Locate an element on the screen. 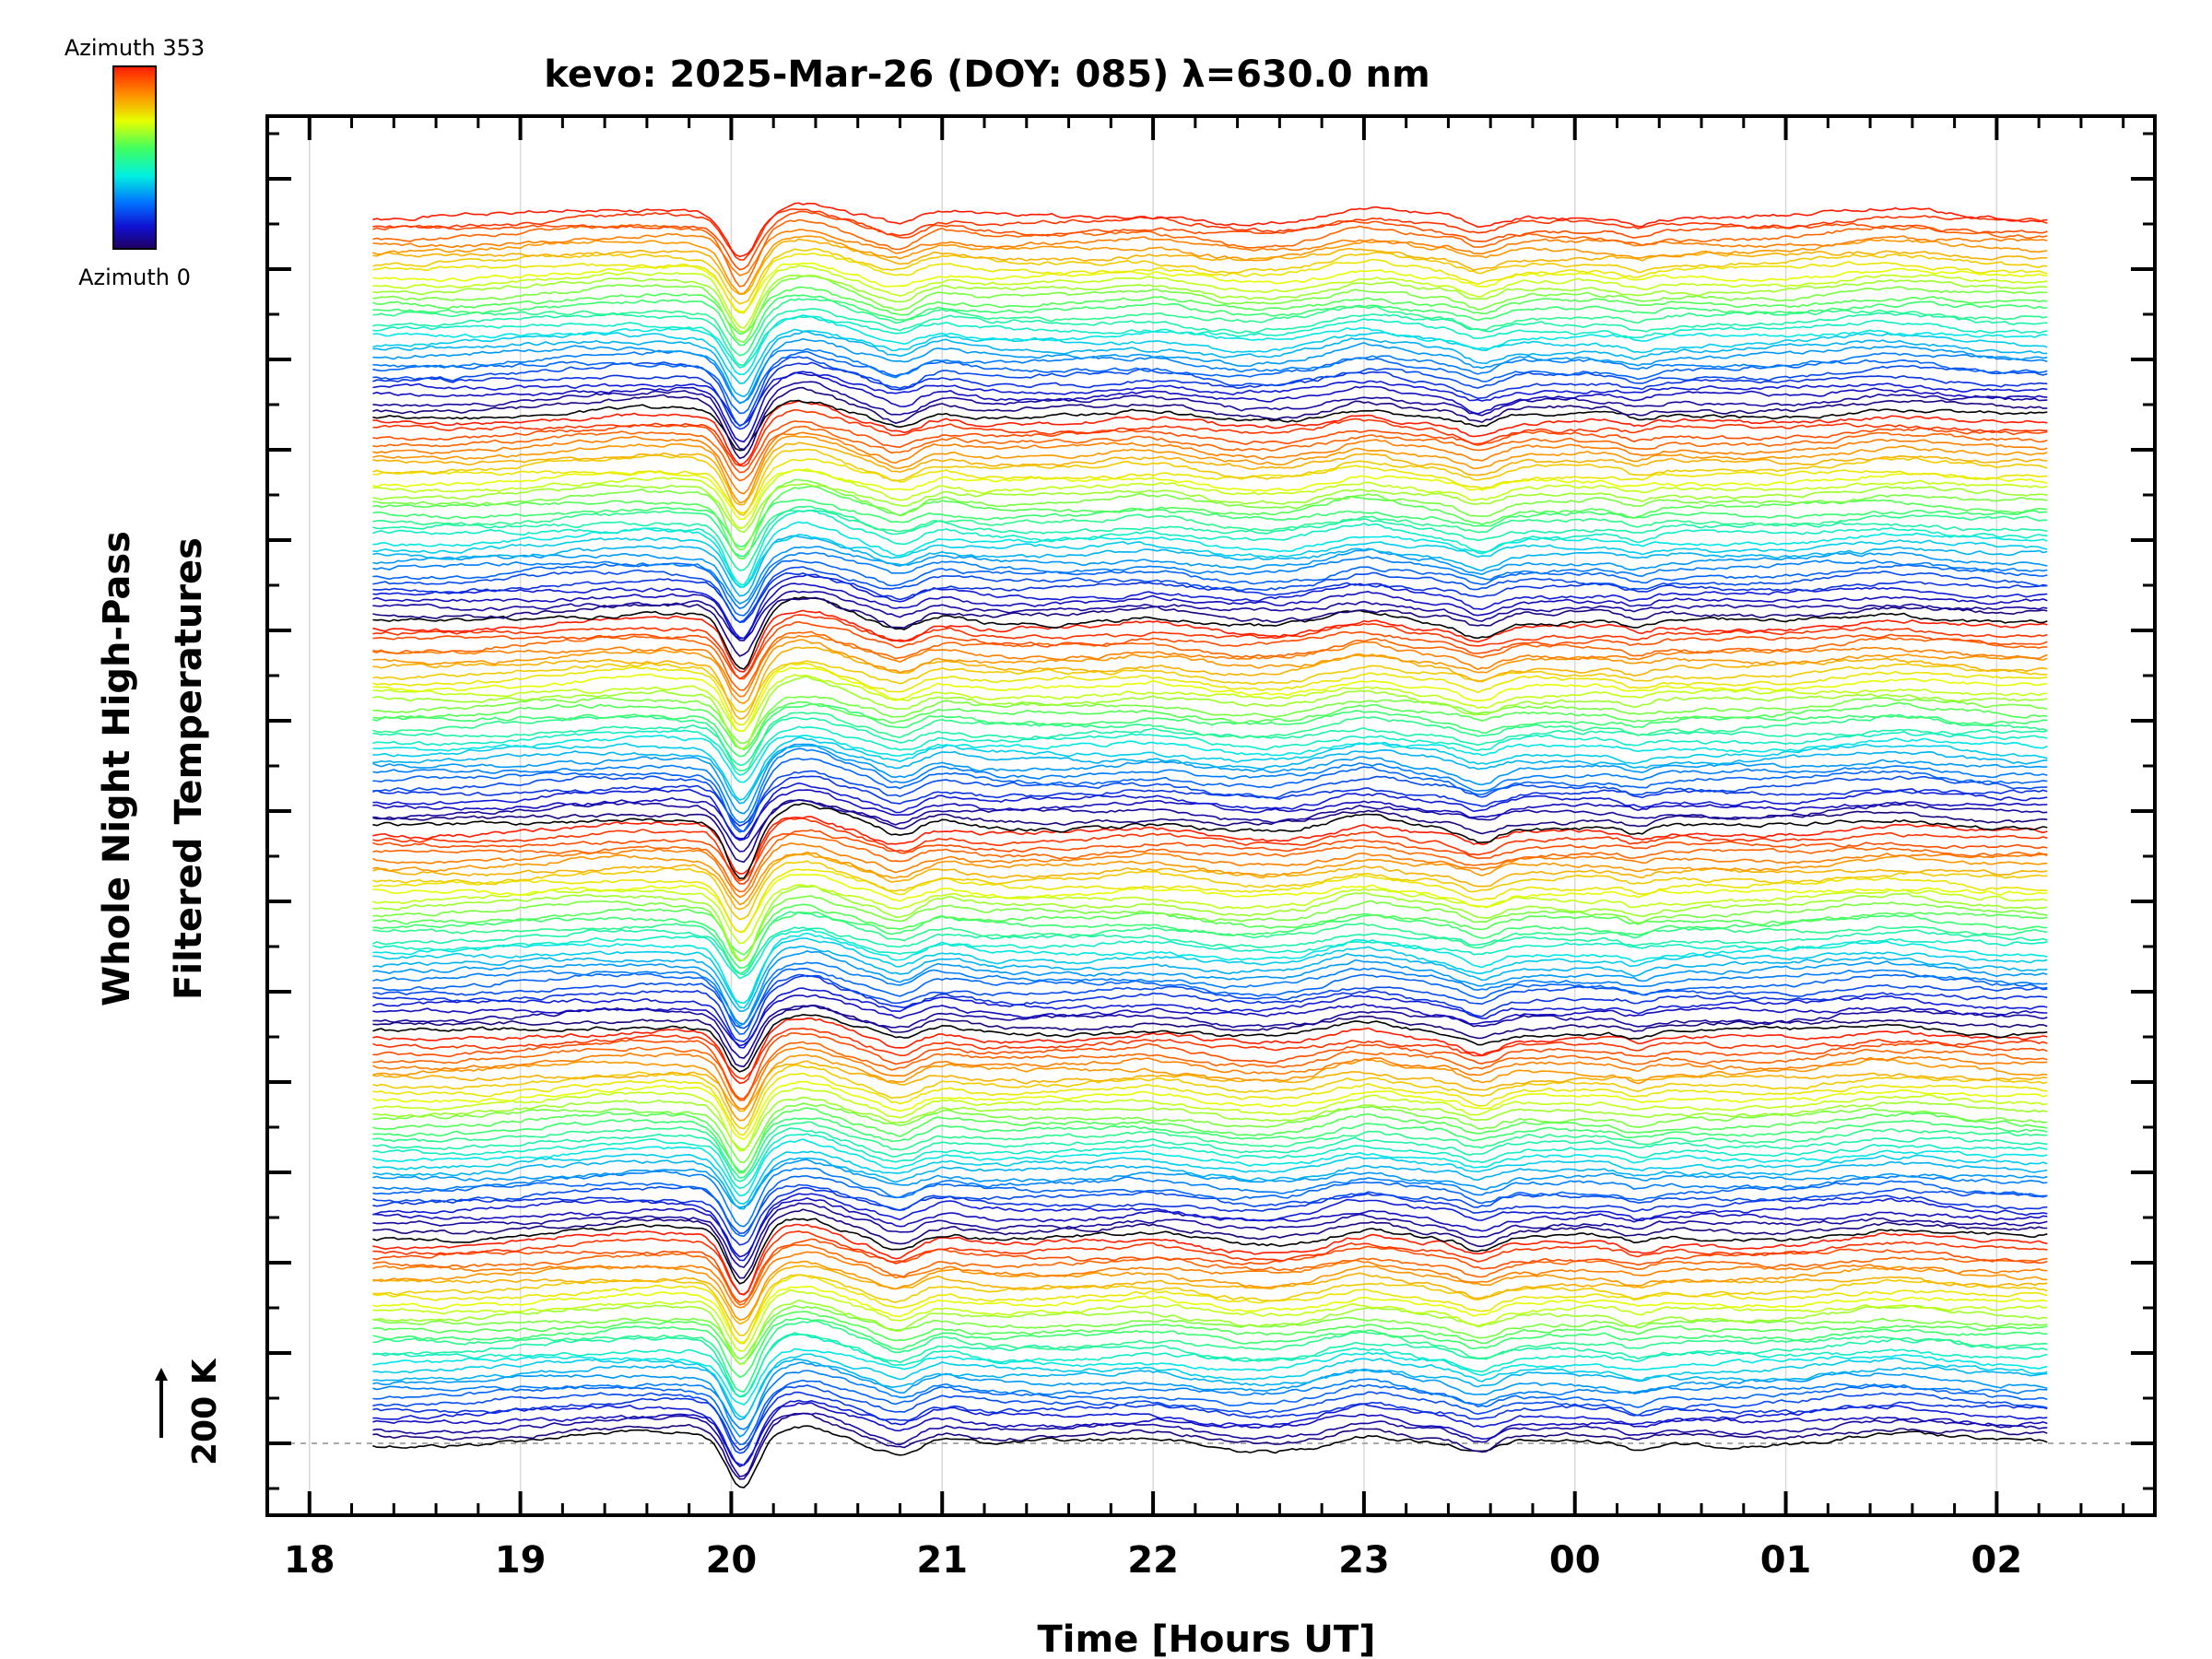  x-tick-label: 22 is located at coordinates (1153, 1560).